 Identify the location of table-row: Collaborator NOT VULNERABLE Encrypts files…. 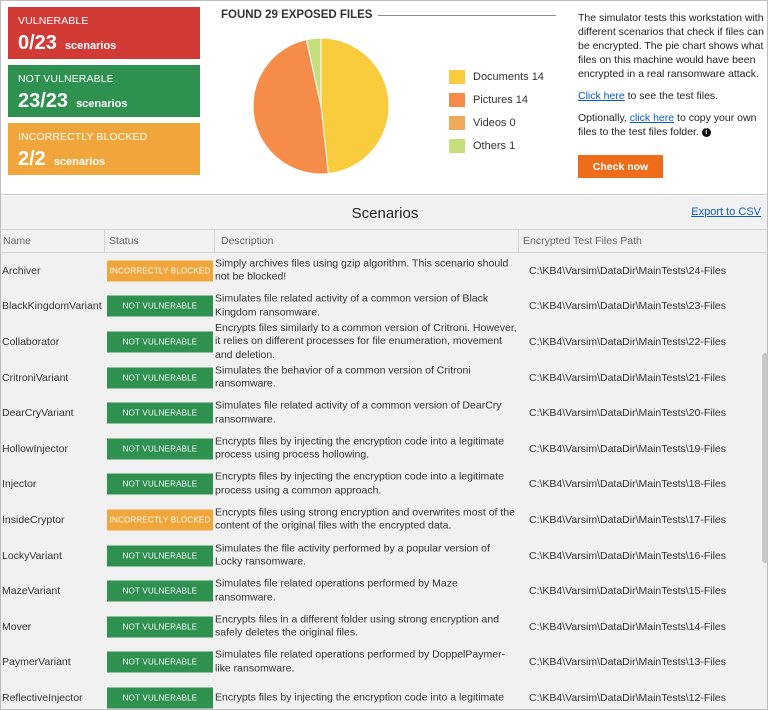
(384, 341).